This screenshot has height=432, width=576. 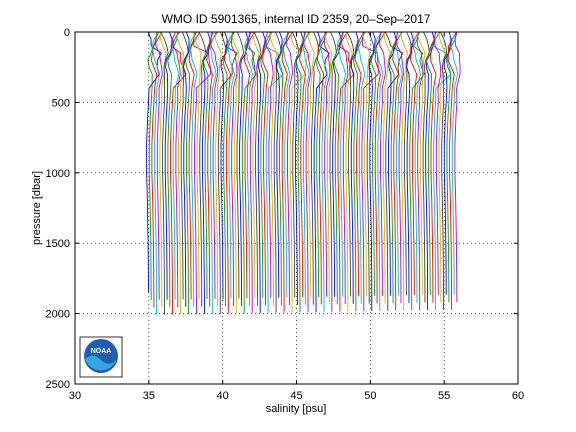 What do you see at coordinates (37, 208) in the screenshot?
I see `y-axis-label: pressure [dbar]` at bounding box center [37, 208].